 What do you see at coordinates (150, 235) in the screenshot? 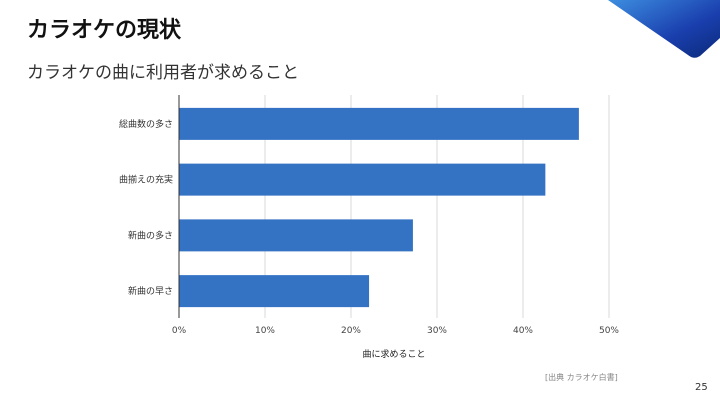
I see `category-label: 新曲の多さ` at bounding box center [150, 235].